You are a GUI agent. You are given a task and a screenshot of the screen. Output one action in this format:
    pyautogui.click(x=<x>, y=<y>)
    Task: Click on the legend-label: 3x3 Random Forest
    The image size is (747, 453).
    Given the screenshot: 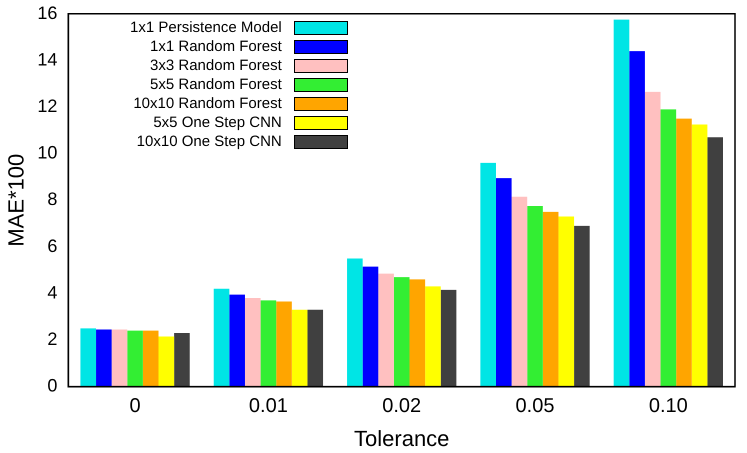 What is the action you would take?
    pyautogui.click(x=216, y=65)
    